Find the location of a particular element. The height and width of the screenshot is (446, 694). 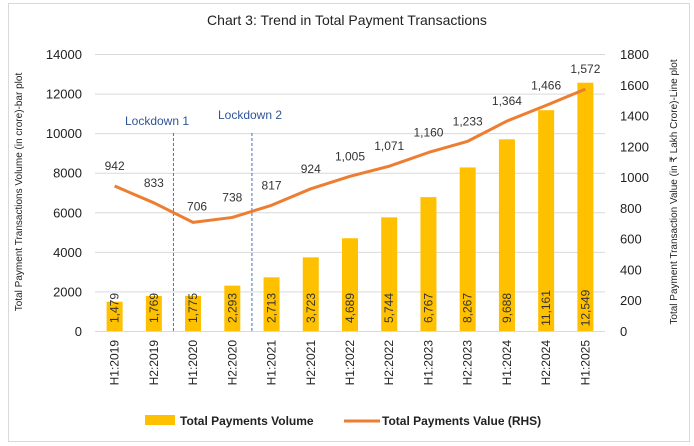

bar-value-label: 3,723 is located at coordinates (311, 308).